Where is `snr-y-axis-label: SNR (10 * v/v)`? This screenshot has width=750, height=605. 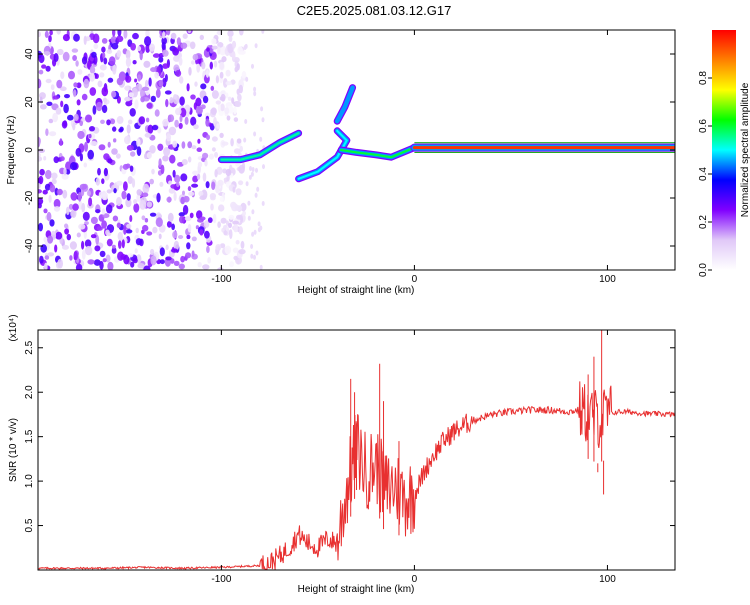
snr-y-axis-label: SNR (10 * v/v) is located at coordinates (13, 450).